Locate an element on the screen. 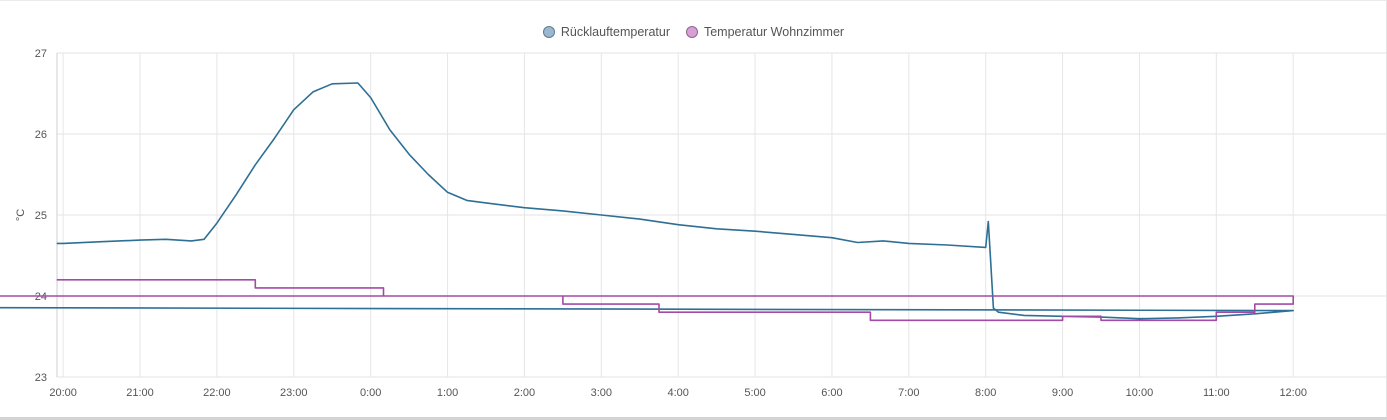 Image resolution: width=1387 pixels, height=420 pixels. x-tick-label: 8:00 is located at coordinates (985, 393).